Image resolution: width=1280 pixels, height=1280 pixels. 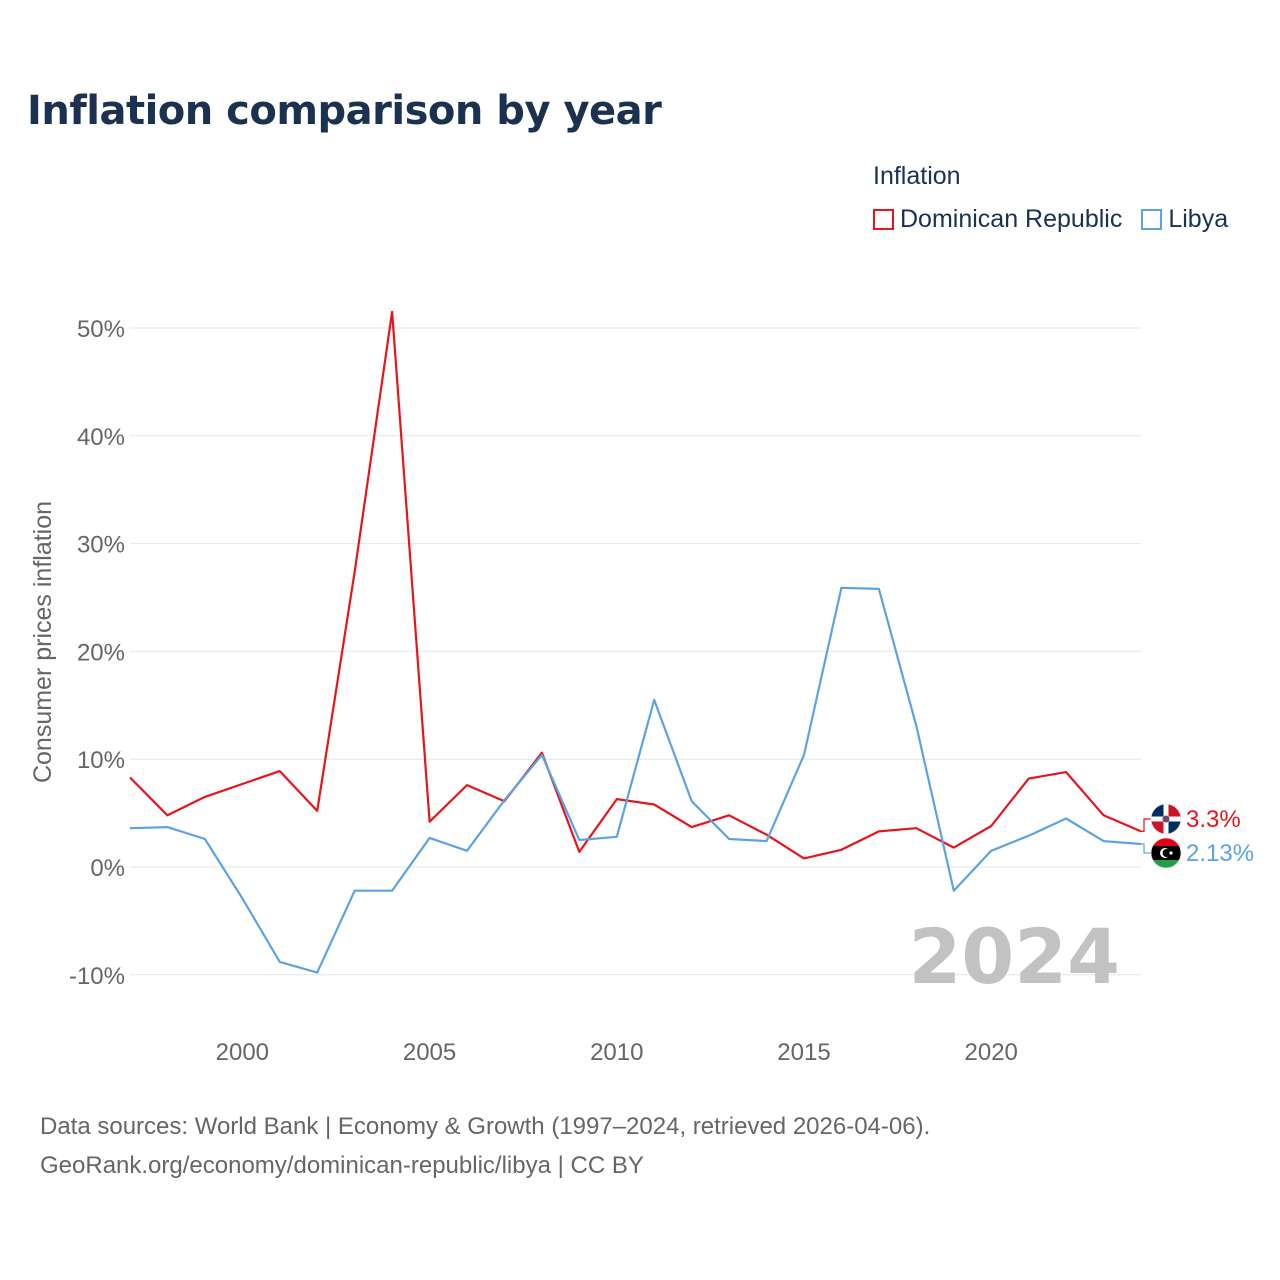 I want to click on y-axis-label: Consumer prices inflation, so click(x=43, y=642).